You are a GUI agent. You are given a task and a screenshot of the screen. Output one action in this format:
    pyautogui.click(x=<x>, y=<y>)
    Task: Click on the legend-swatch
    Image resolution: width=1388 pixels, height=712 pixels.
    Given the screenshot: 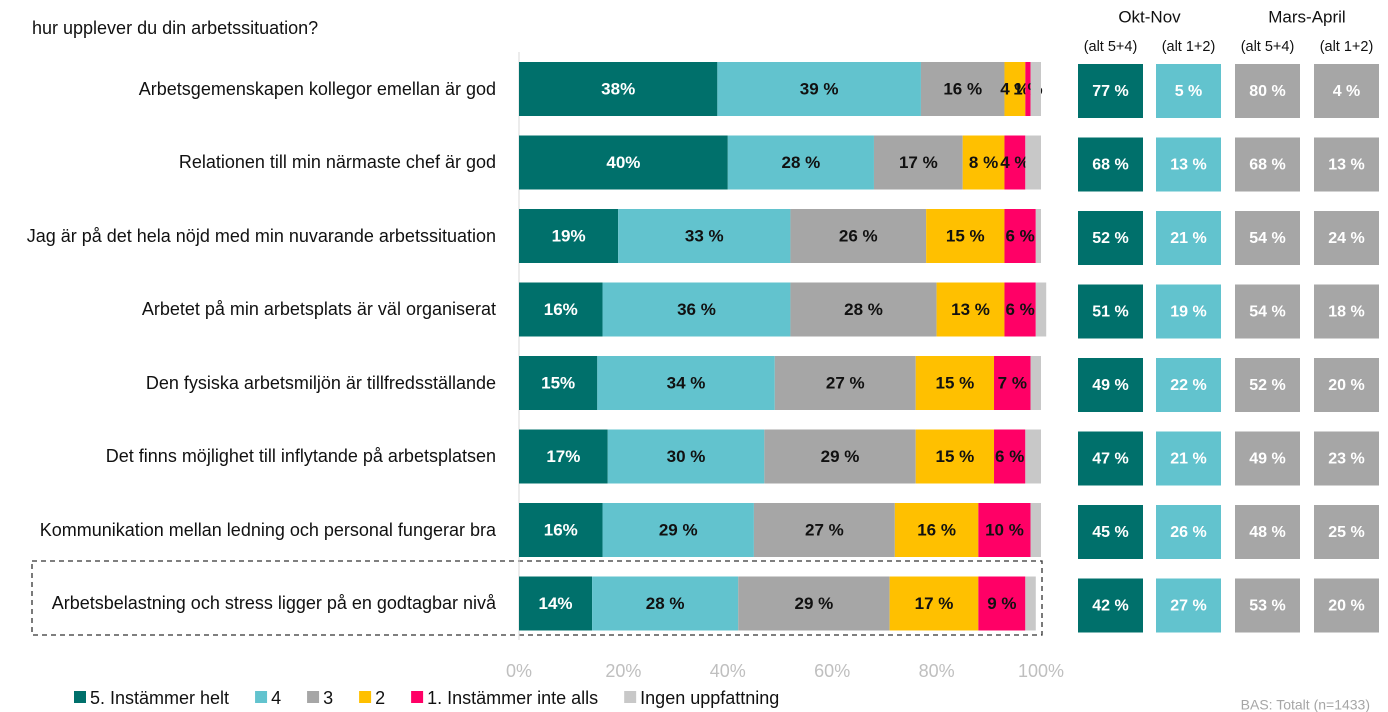 What is the action you would take?
    pyautogui.click(x=417, y=697)
    